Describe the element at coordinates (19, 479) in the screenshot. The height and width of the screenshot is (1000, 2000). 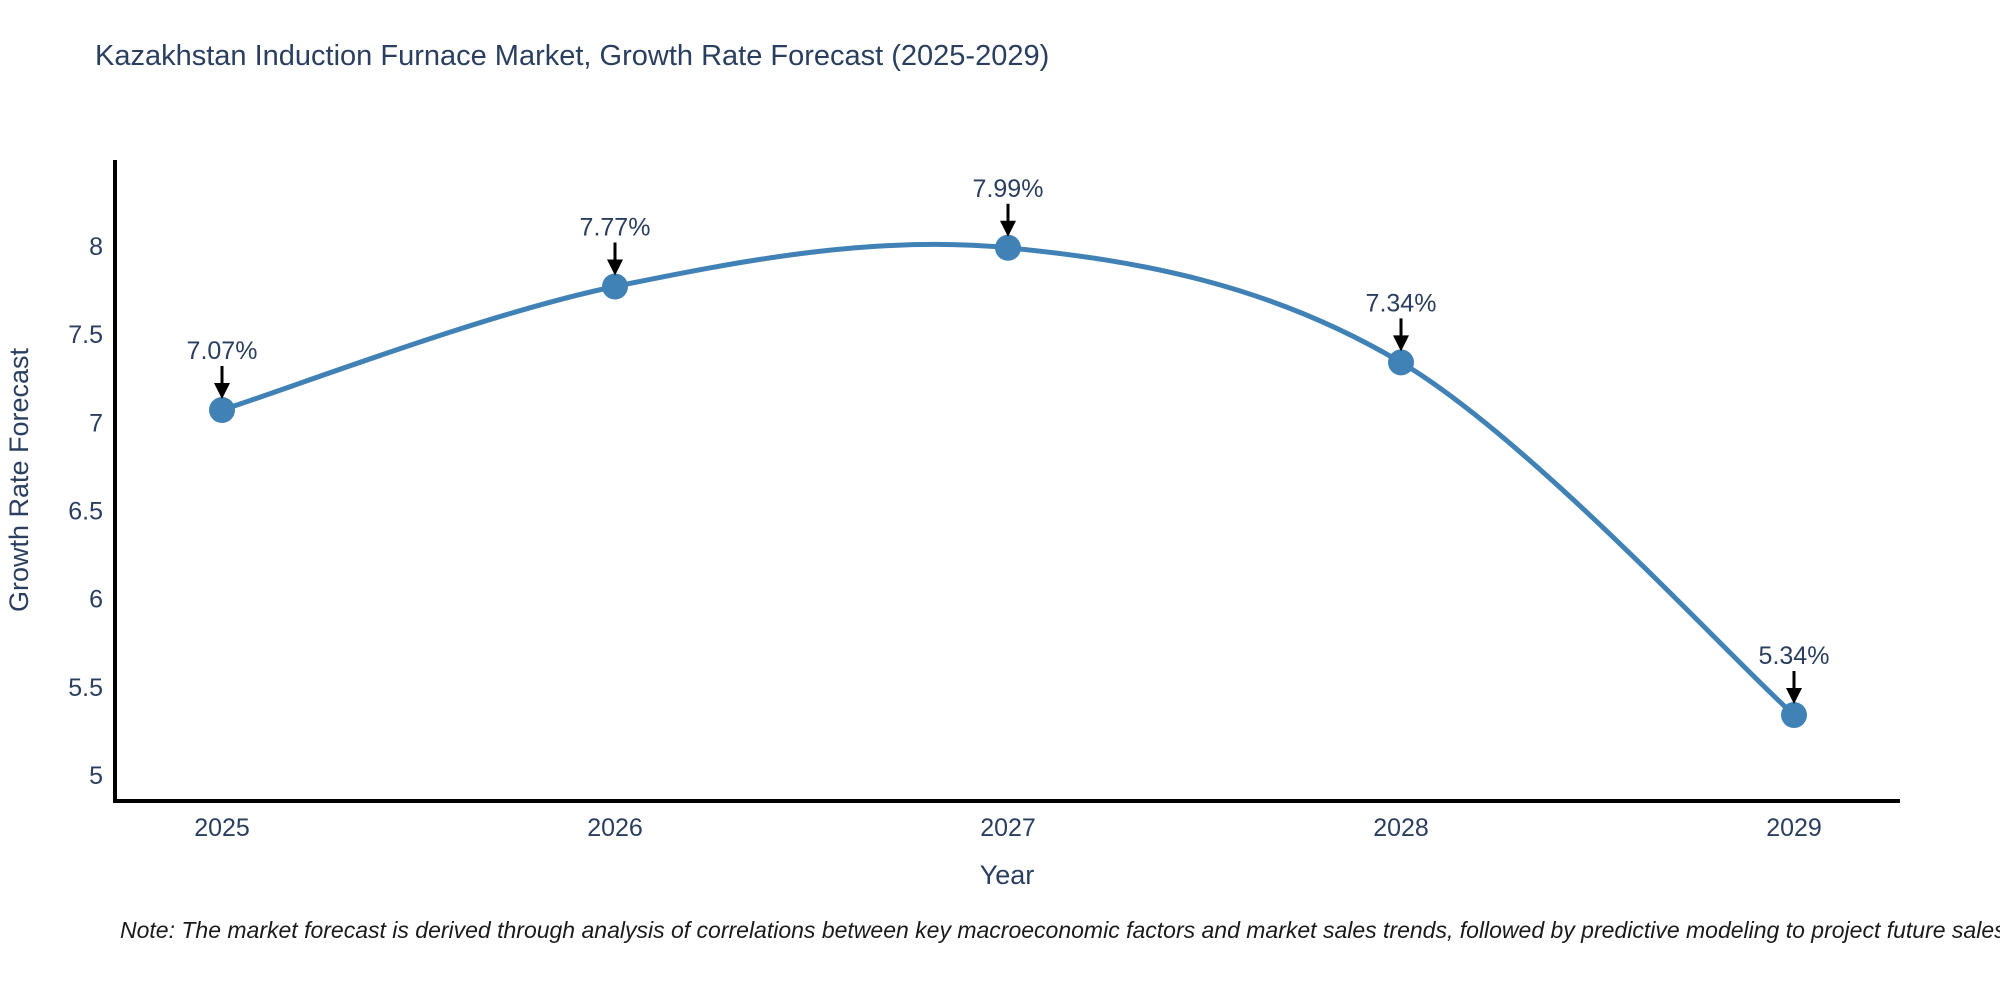
I see `y-axis-title: Growth Rate Forecast` at that location.